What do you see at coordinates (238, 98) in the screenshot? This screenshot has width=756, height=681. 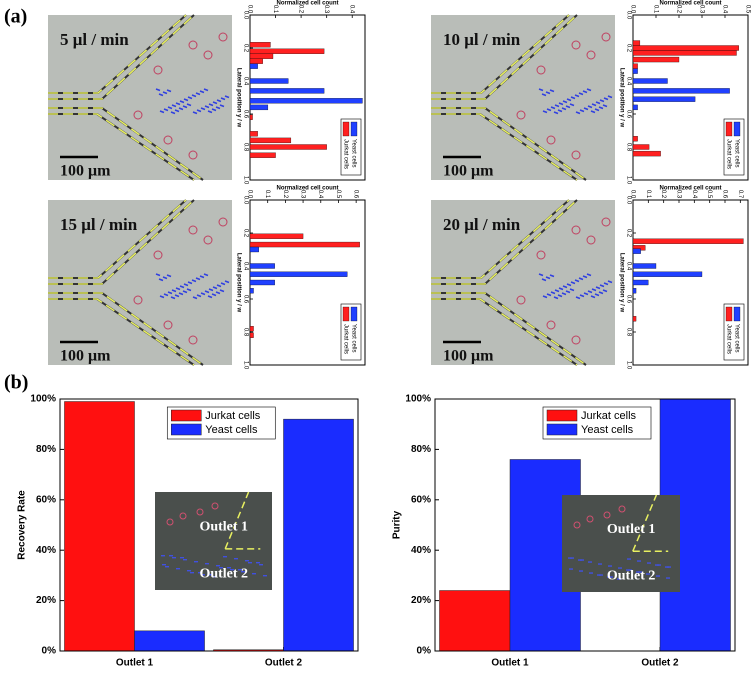 I see `y-axis-label: Lateral position y / w` at bounding box center [238, 98].